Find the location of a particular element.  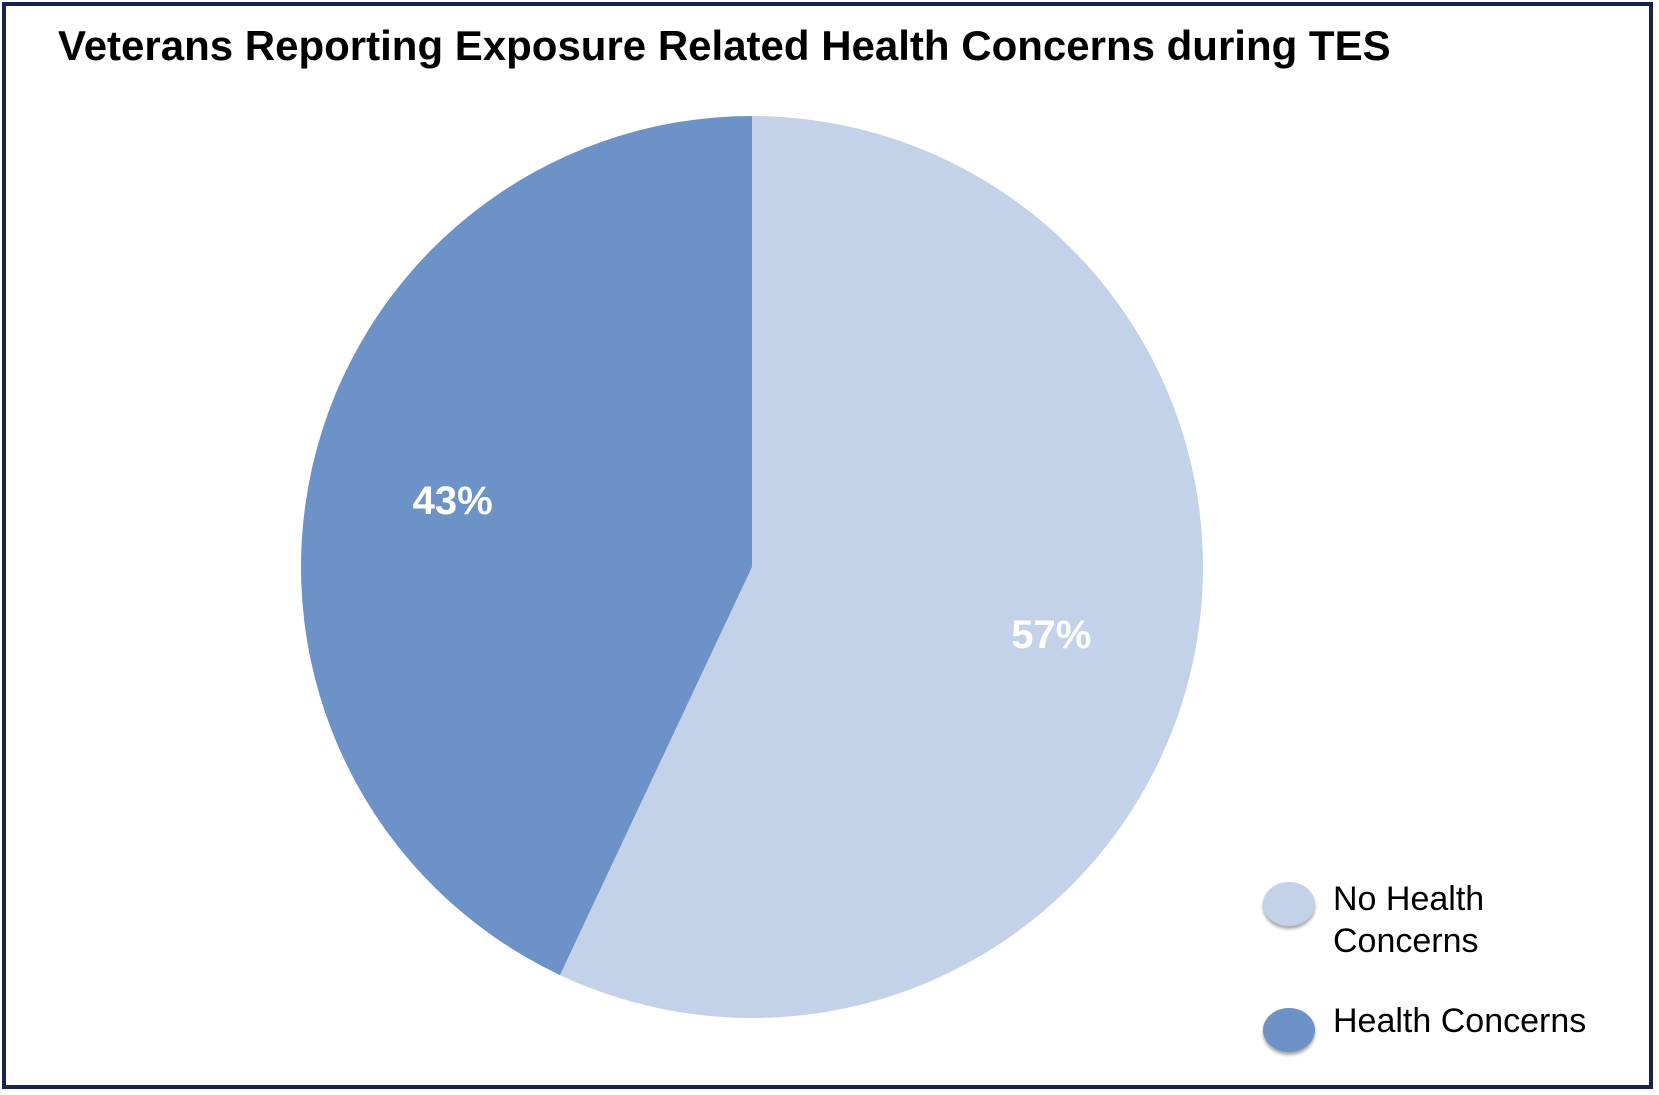

pie-labels: 57% 43% is located at coordinates (752, 568).